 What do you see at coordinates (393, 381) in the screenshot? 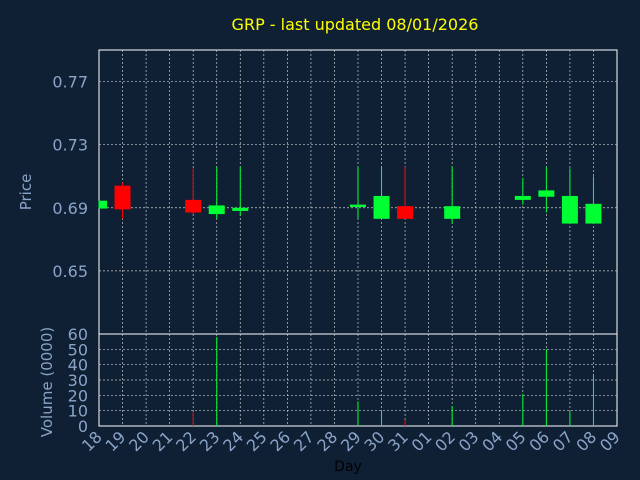
I see `volume-bars` at bounding box center [393, 381].